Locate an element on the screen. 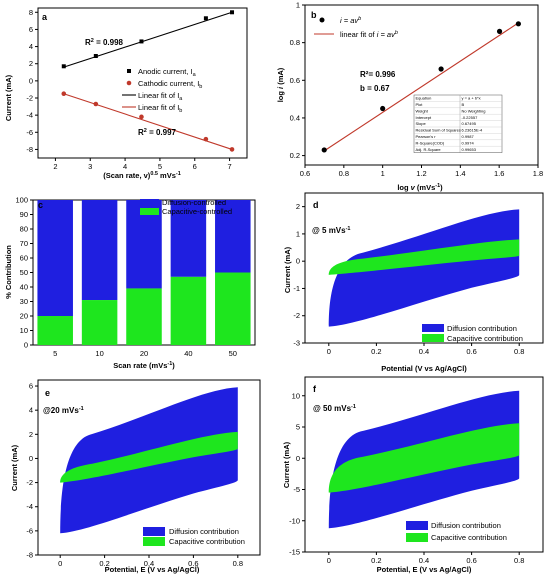 Image resolution: width=550 pixels, height=576 pixels. panel-c-x-tick-label: 40 is located at coordinates (188, 353).